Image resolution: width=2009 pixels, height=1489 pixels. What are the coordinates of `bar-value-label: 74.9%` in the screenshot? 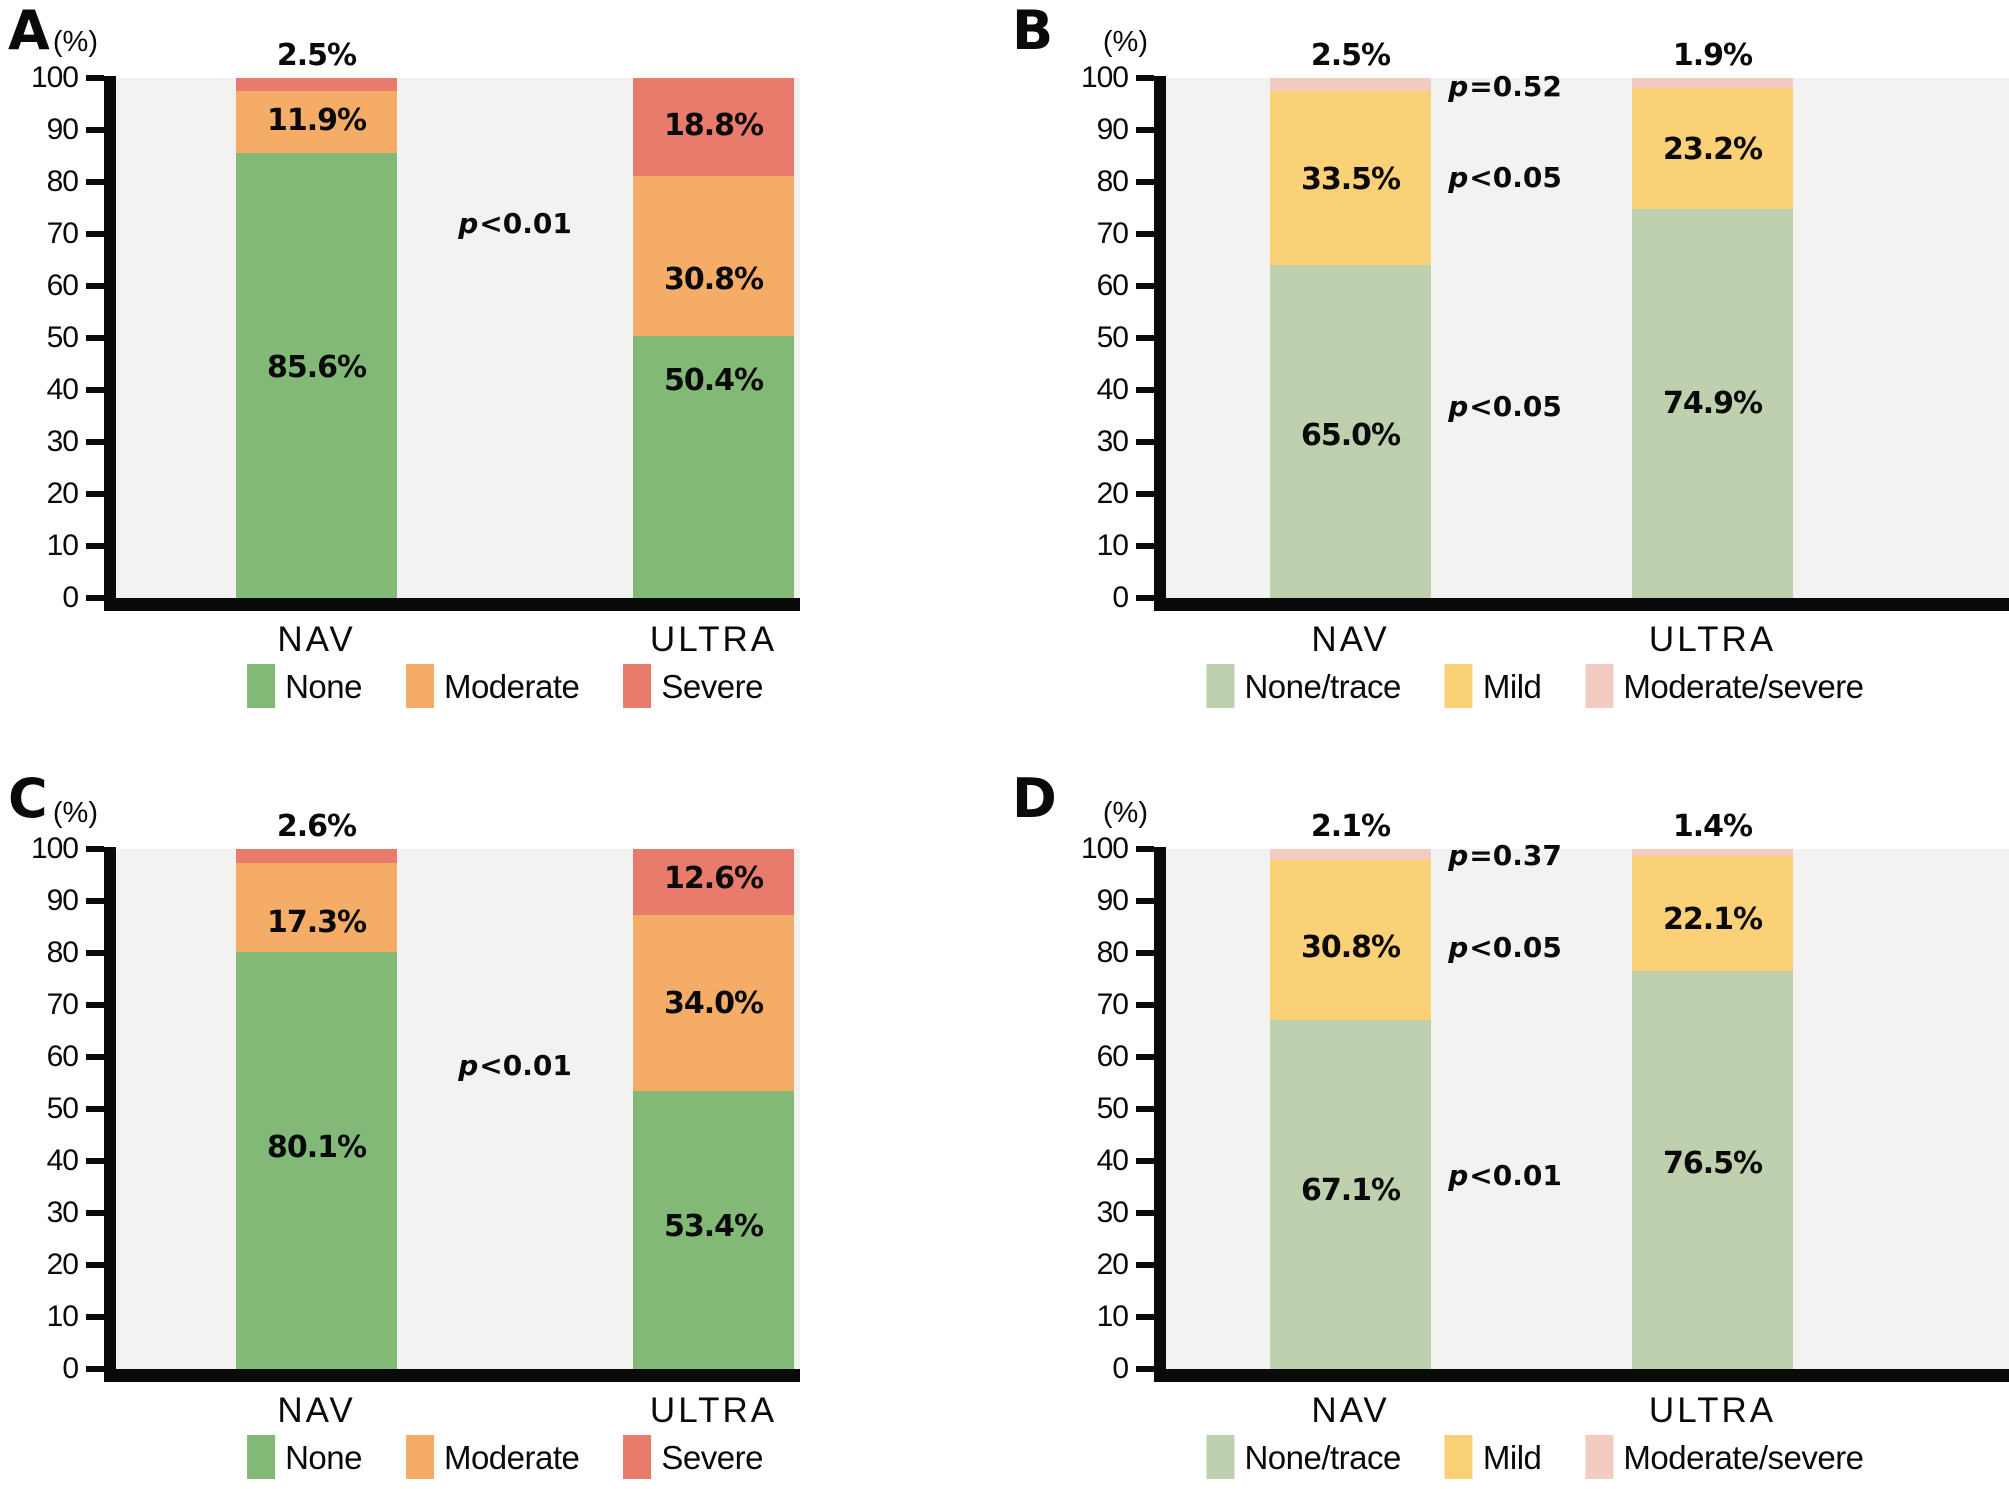 It's located at (1712, 403).